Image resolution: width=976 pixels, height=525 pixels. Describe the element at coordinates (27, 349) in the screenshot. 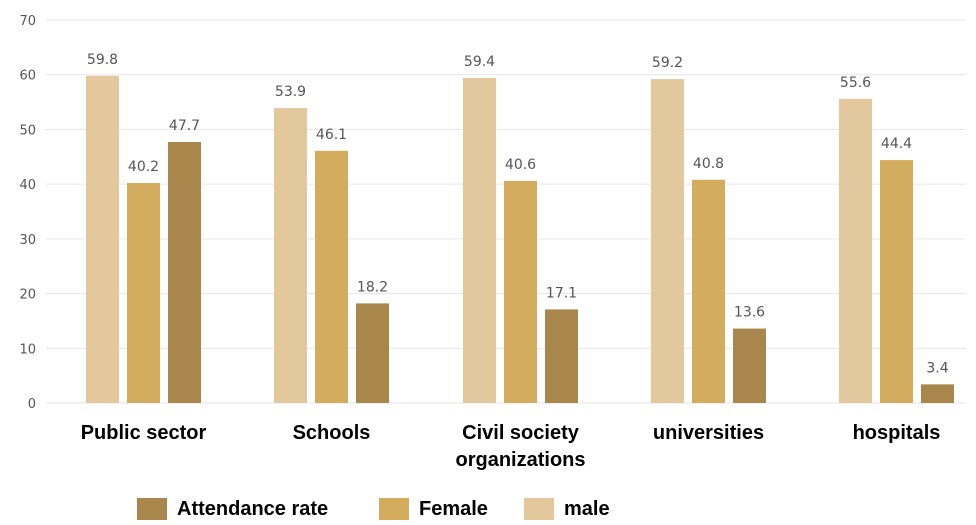

I see `y-tick-label: 10` at that location.